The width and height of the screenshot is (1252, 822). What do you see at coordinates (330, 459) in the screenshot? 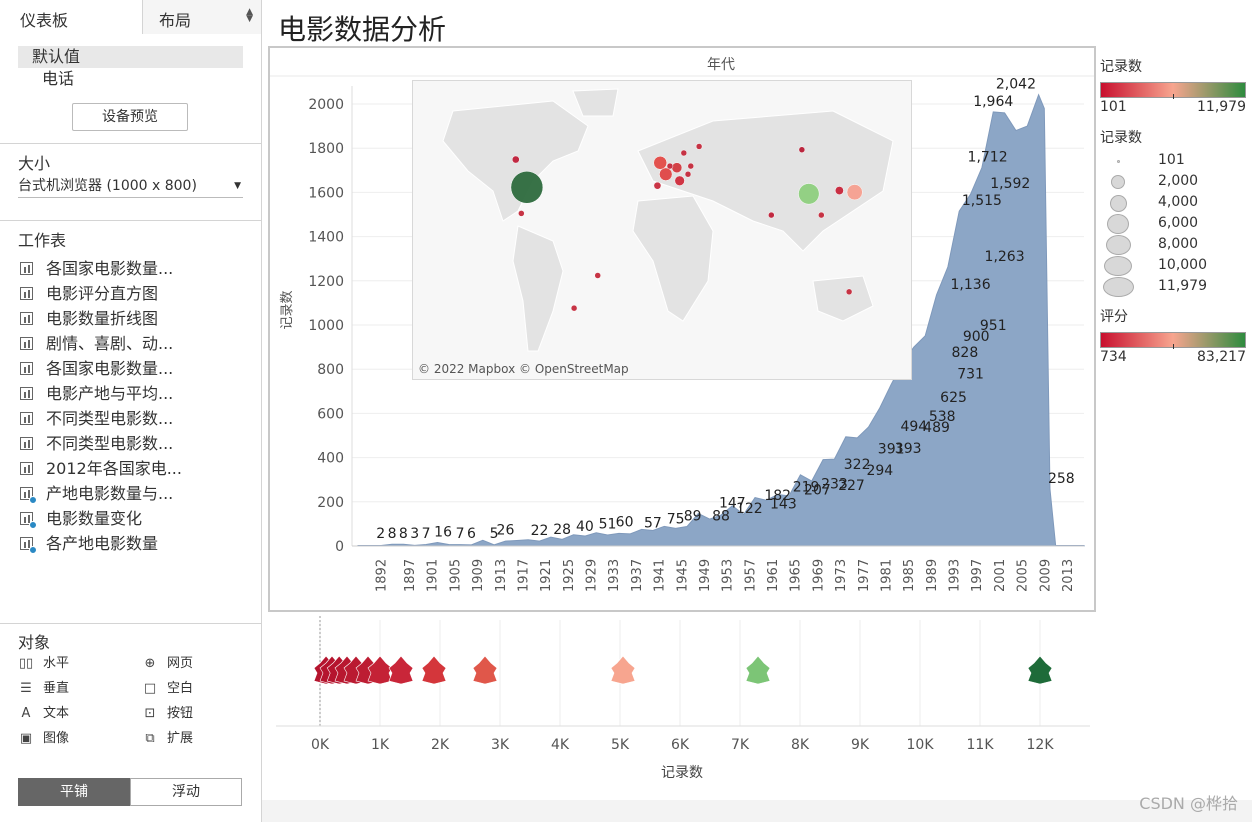
I see `y-tick-label: 400` at bounding box center [330, 459].